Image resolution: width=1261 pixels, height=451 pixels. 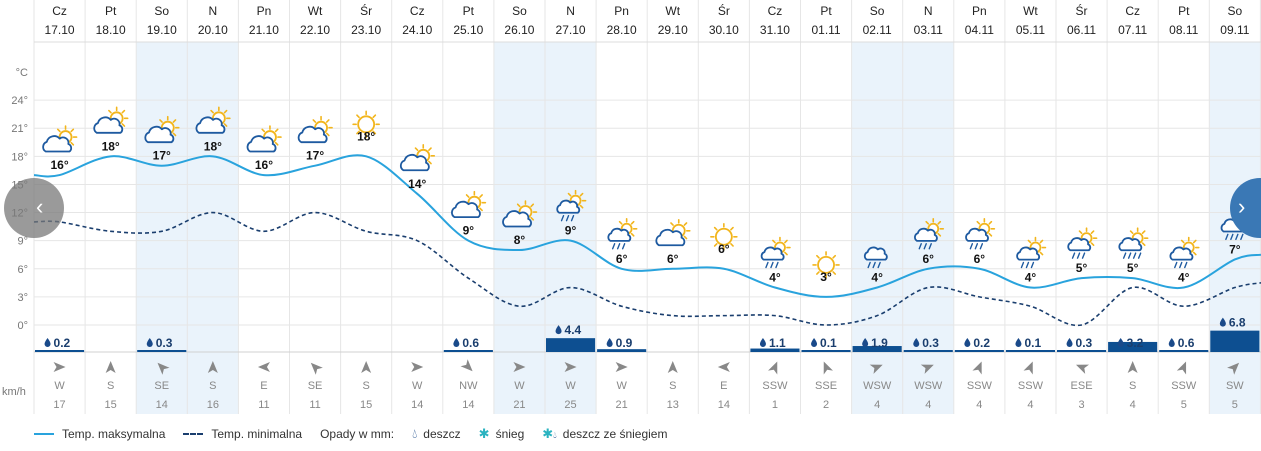 I want to click on day-date: 05.11, so click(x=1030, y=30).